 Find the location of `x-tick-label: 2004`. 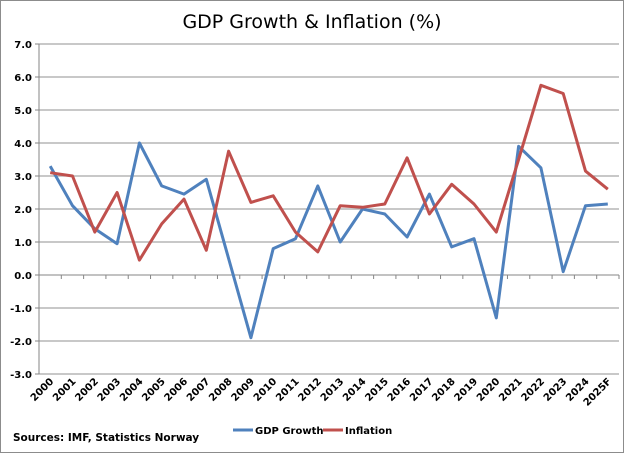

x-tick-label: 2004 is located at coordinates (131, 389).